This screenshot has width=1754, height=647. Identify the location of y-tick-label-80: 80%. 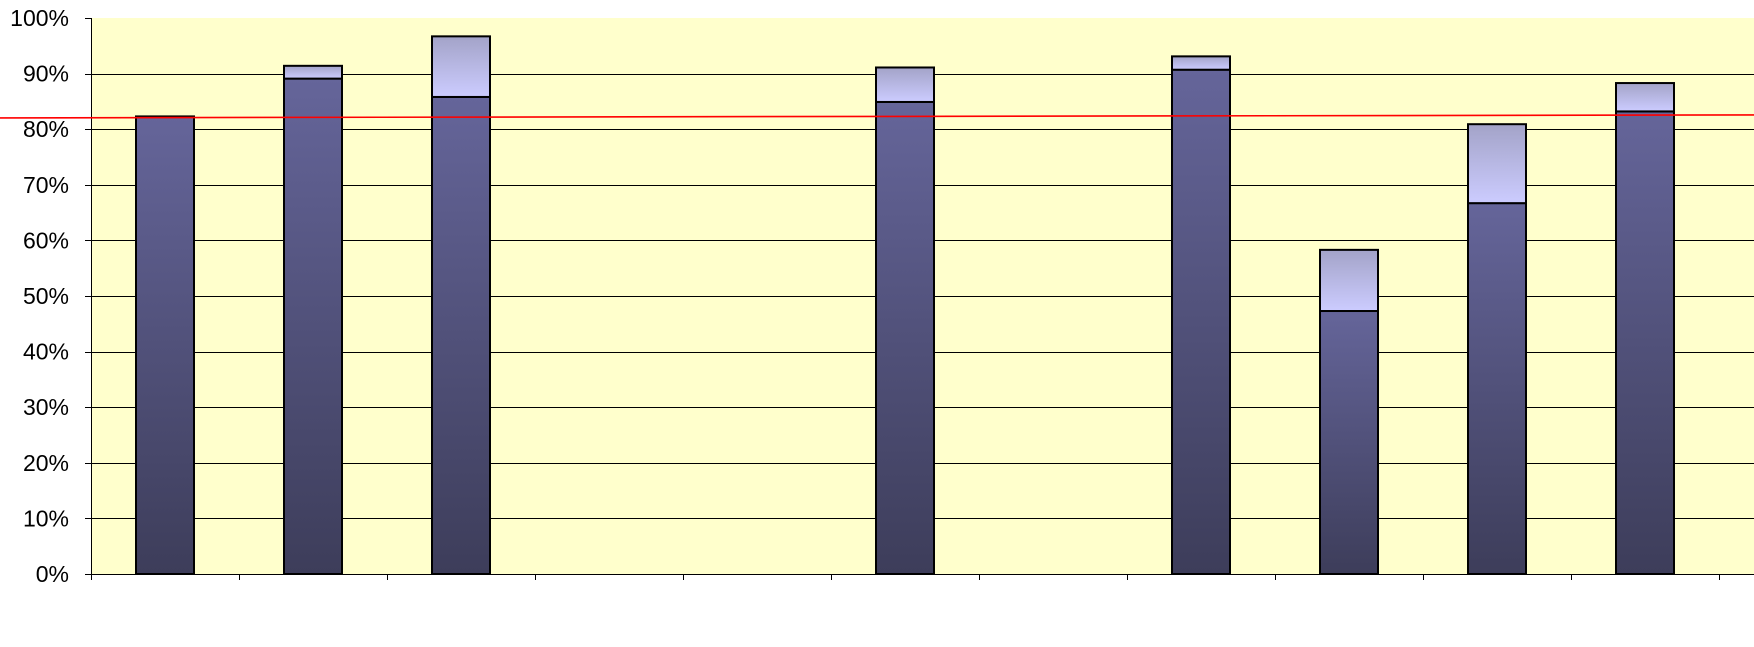
(46, 129).